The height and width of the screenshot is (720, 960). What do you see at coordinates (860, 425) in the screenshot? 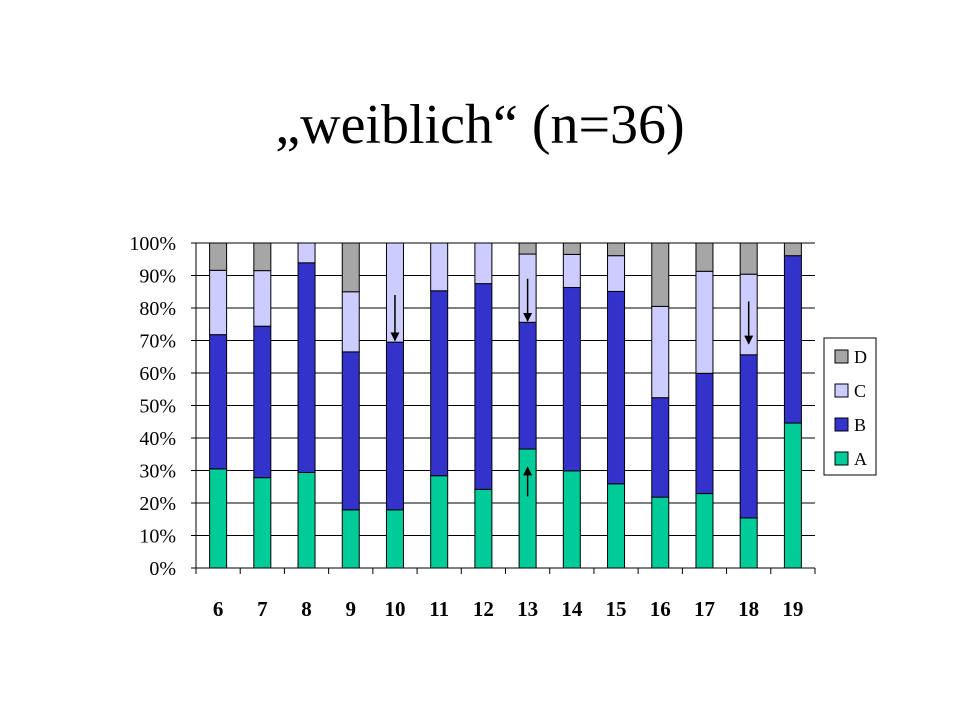
I see `legend-label-b: B` at bounding box center [860, 425].